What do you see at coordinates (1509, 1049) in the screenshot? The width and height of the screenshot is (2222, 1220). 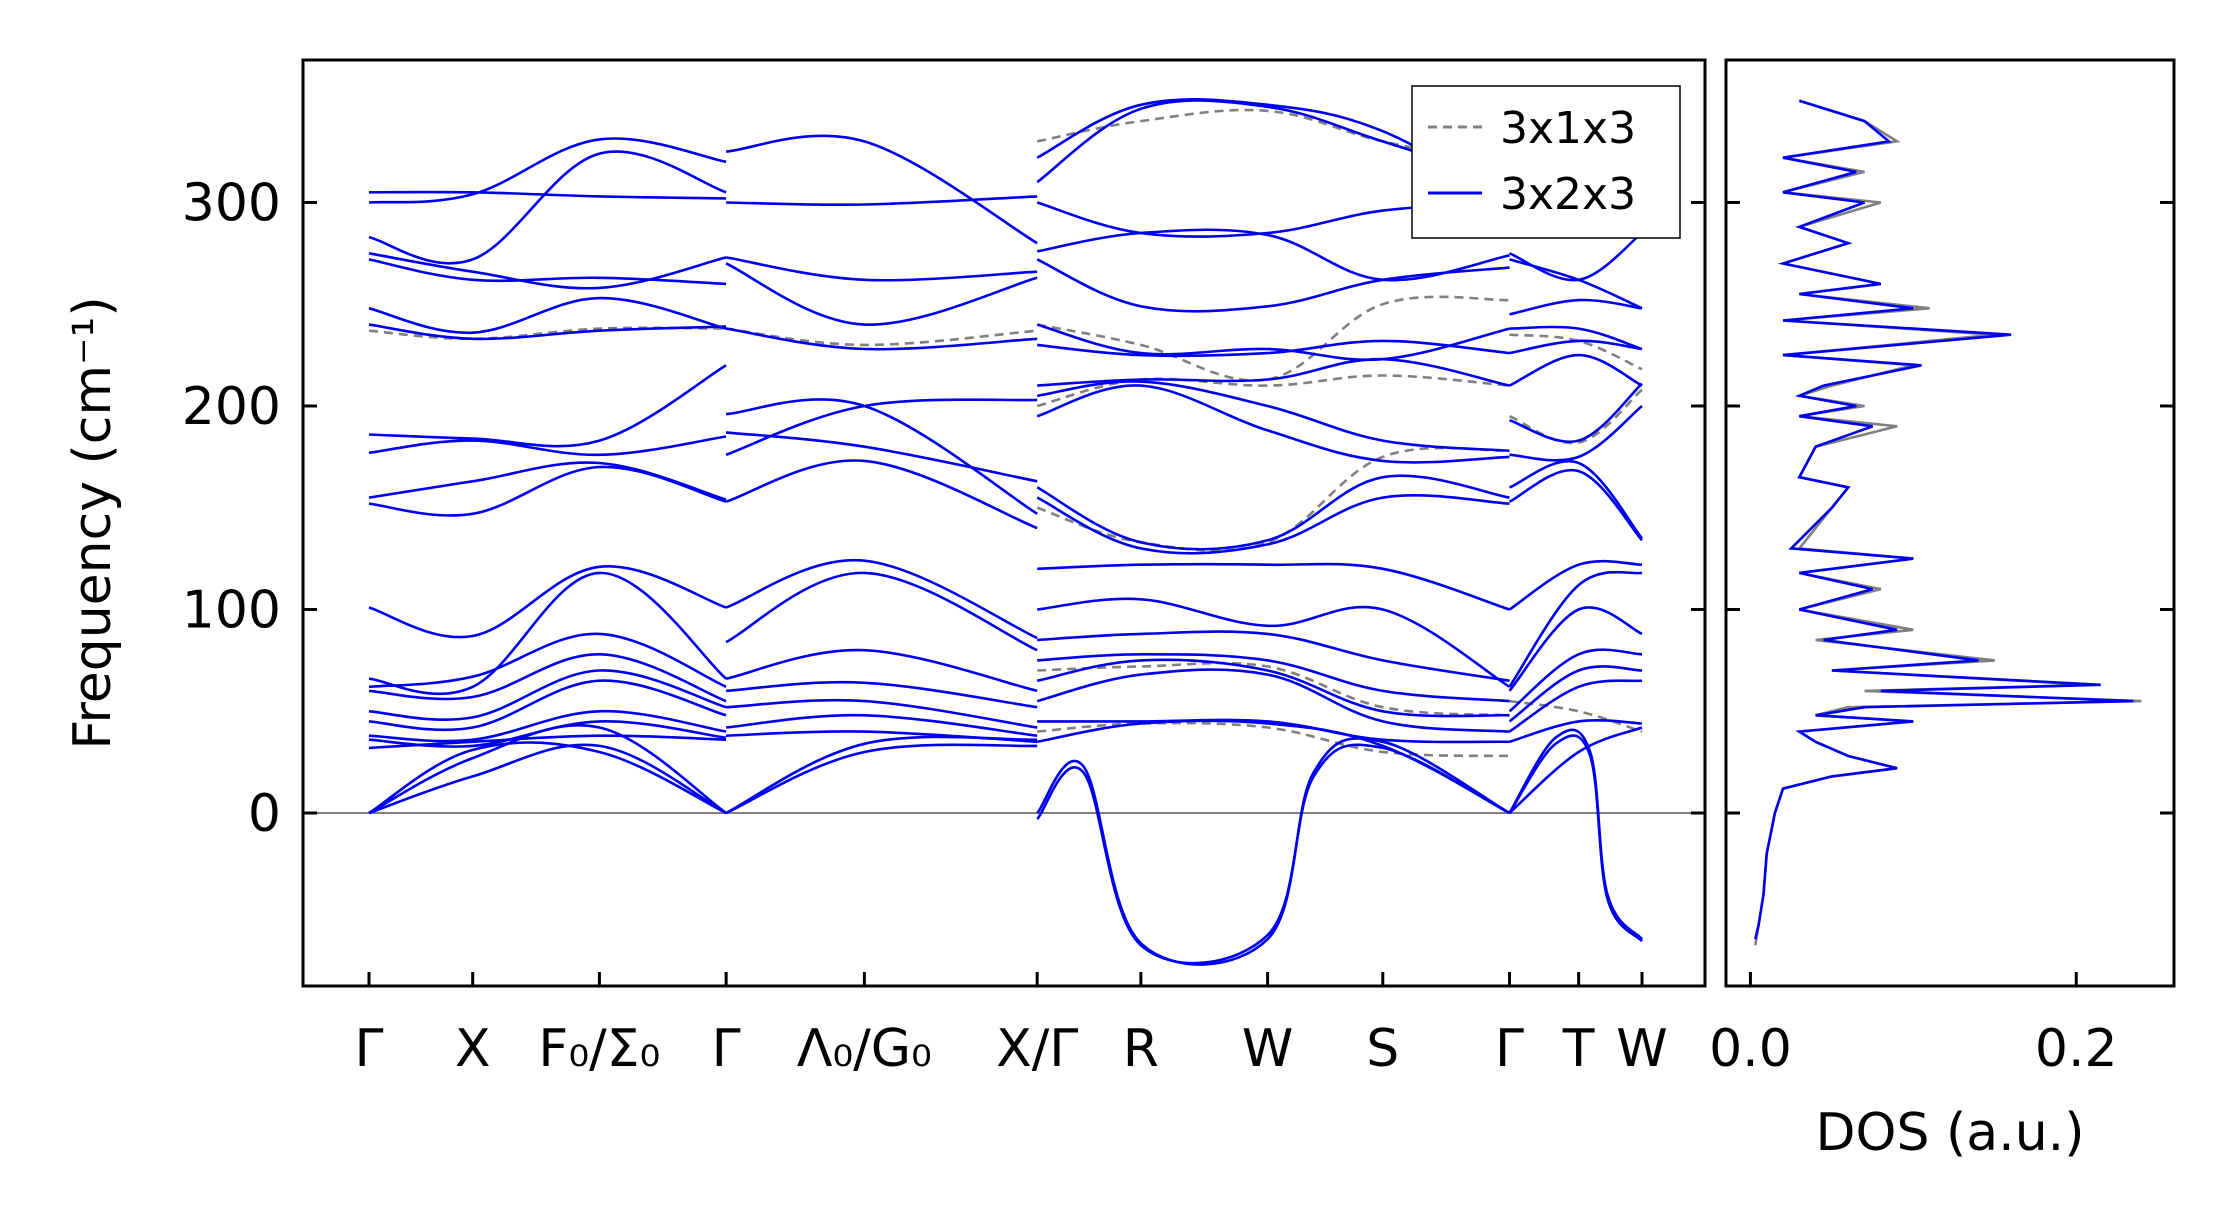 I see `band-xtick-label-9: Γ` at bounding box center [1509, 1049].